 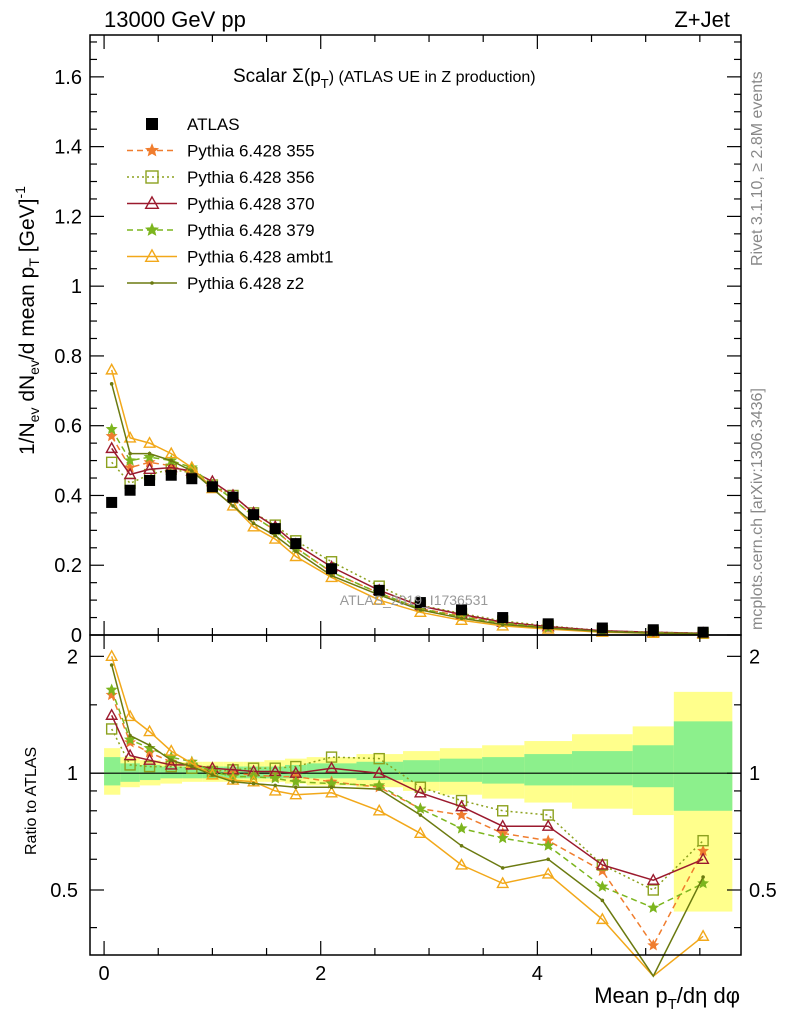 I want to click on legend-label: Pythia 6.428 355, so click(x=251, y=151).